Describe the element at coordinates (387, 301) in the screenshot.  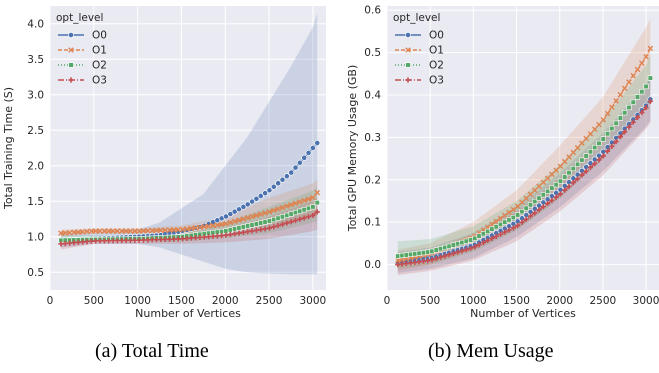
I see `x-tick-label: 0` at that location.